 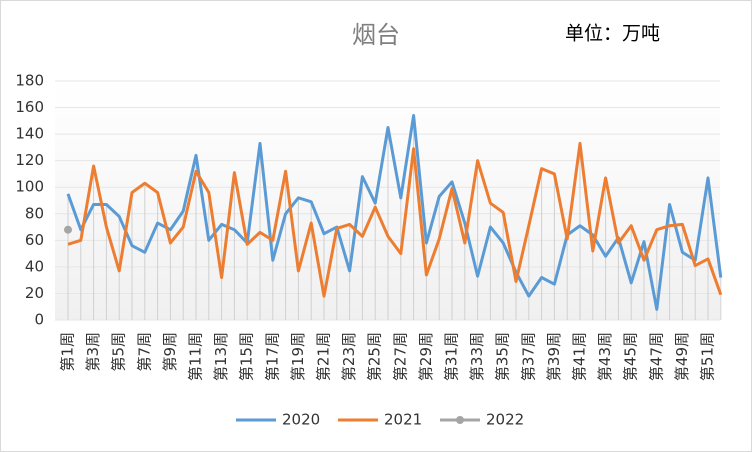 I want to click on legend-marker, so click(x=460, y=420).